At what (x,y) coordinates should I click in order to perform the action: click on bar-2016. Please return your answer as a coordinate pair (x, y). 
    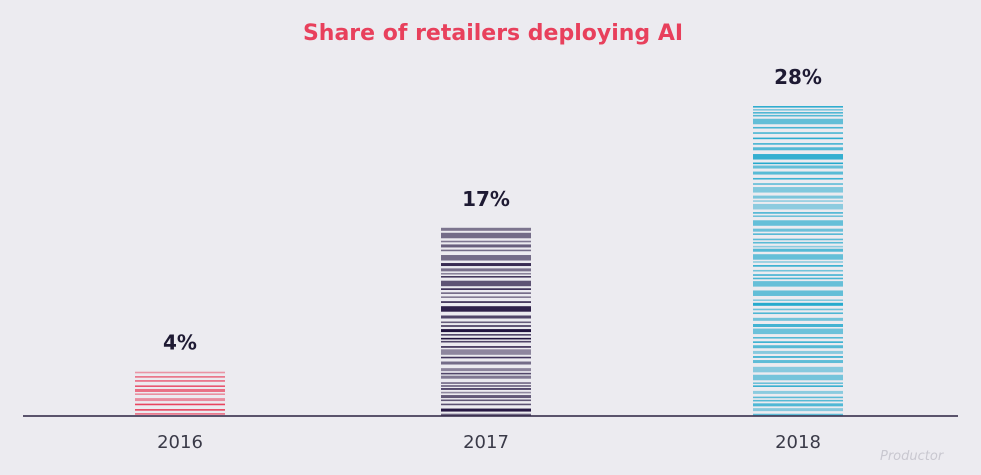
    Looking at the image, I should click on (180, 393).